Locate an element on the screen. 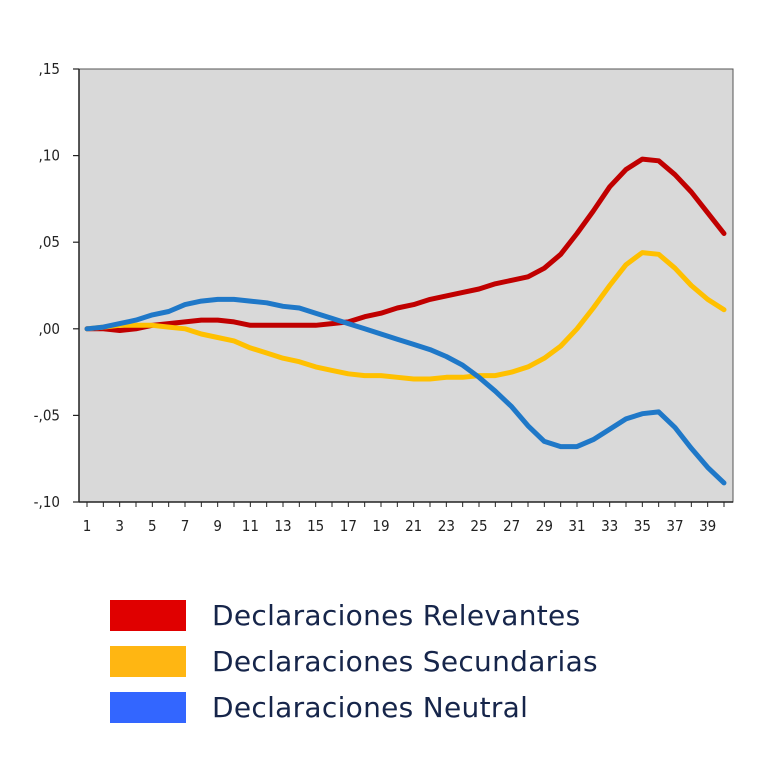  x-tick-label: 17 is located at coordinates (348, 526).